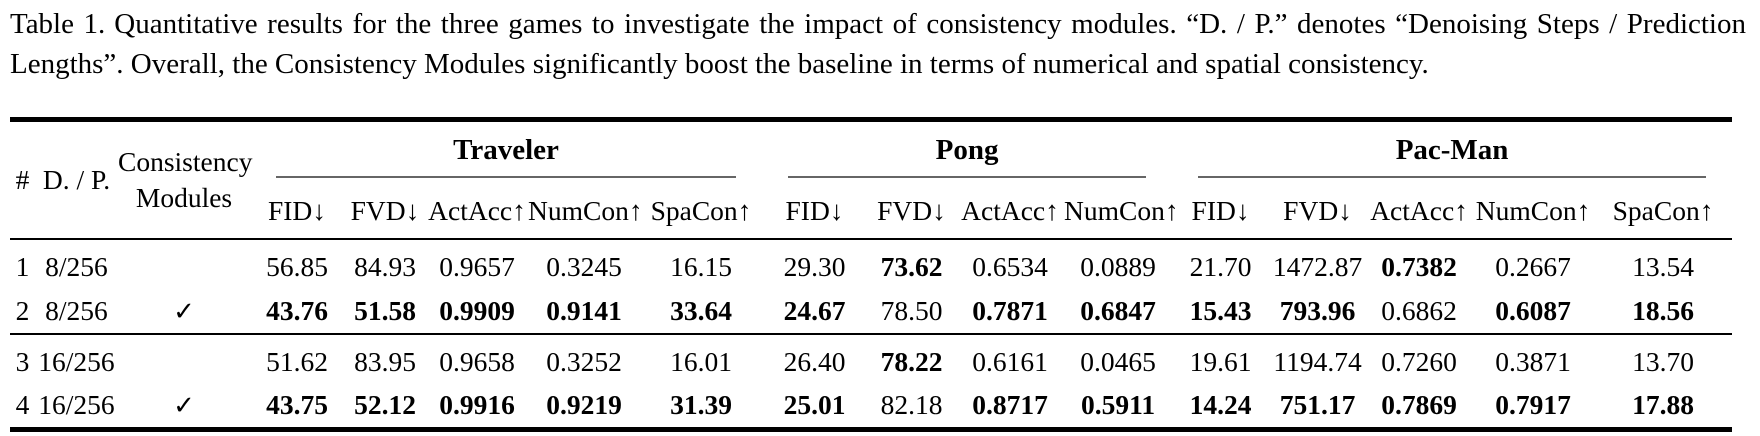 This screenshot has height=436, width=1760. I want to click on metric-value-cell: 26.40, so click(814, 361).